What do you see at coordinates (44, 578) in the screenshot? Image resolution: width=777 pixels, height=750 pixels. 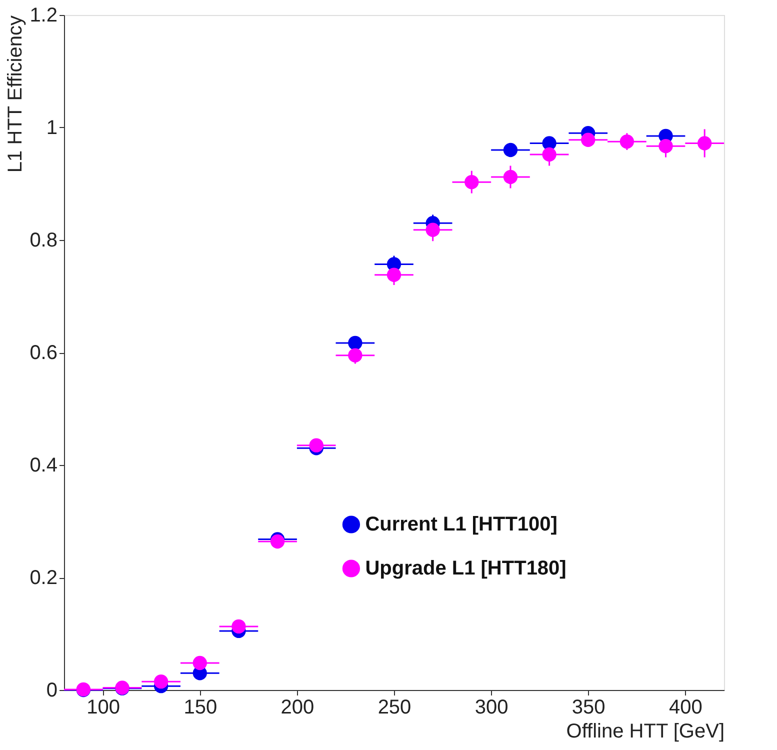 I see `y-tick-label: 0.2` at bounding box center [44, 578].